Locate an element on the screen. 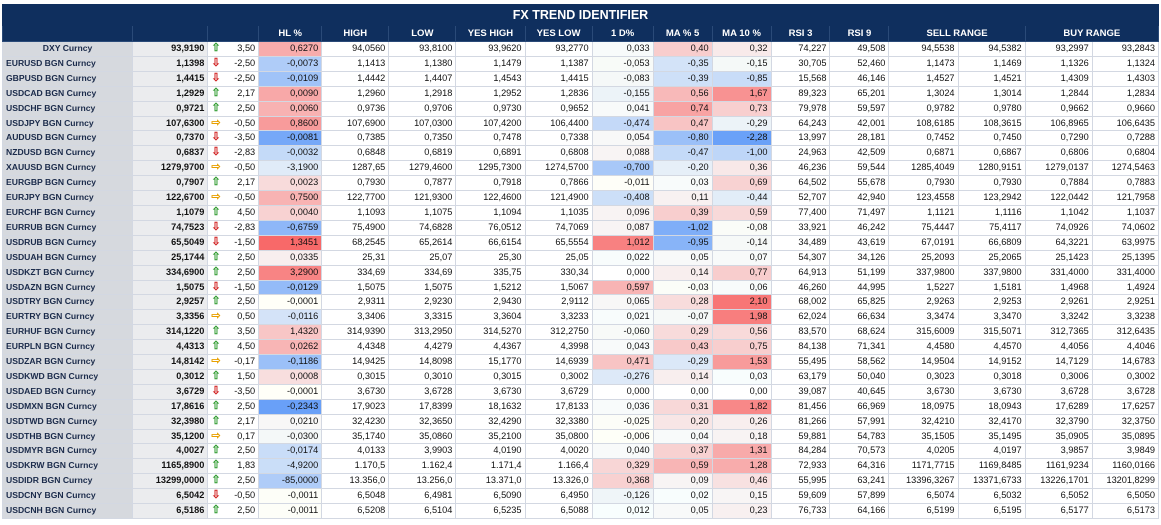  trend-score-cell: ⇧ 4,50 is located at coordinates (233, 347).